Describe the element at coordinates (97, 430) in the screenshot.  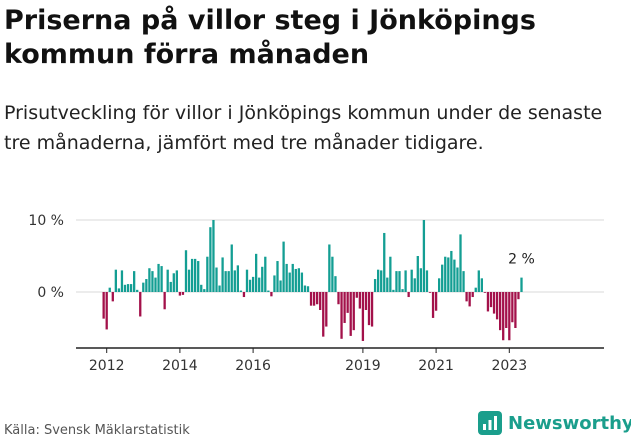
I see `source-note: Källa: Svensk Mäklarstatistik` at that location.